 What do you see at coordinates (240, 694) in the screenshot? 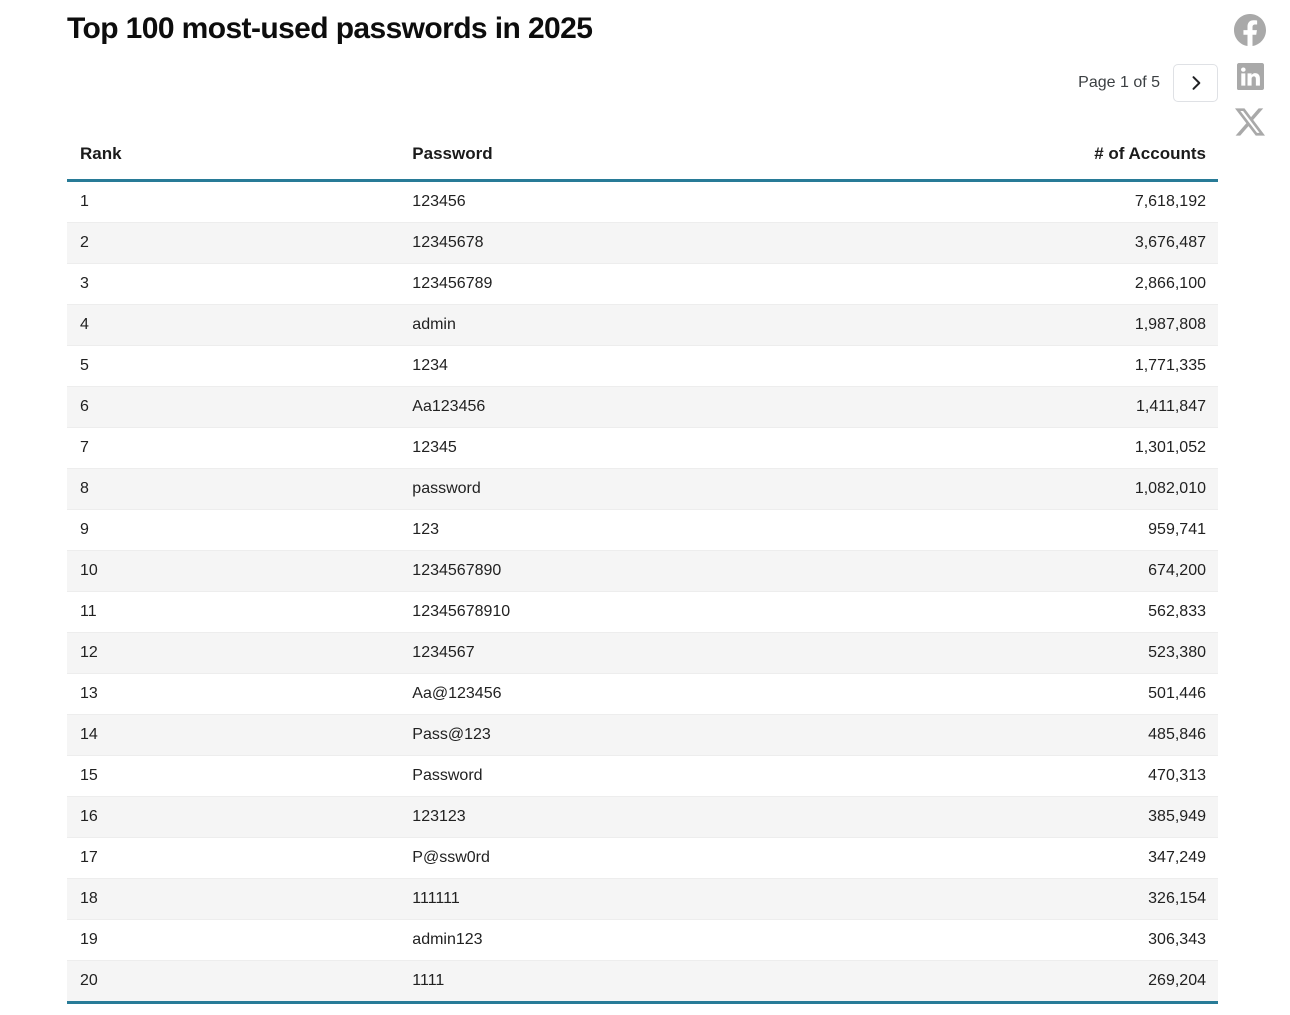
I see `rank-cell: 13` at bounding box center [240, 694].